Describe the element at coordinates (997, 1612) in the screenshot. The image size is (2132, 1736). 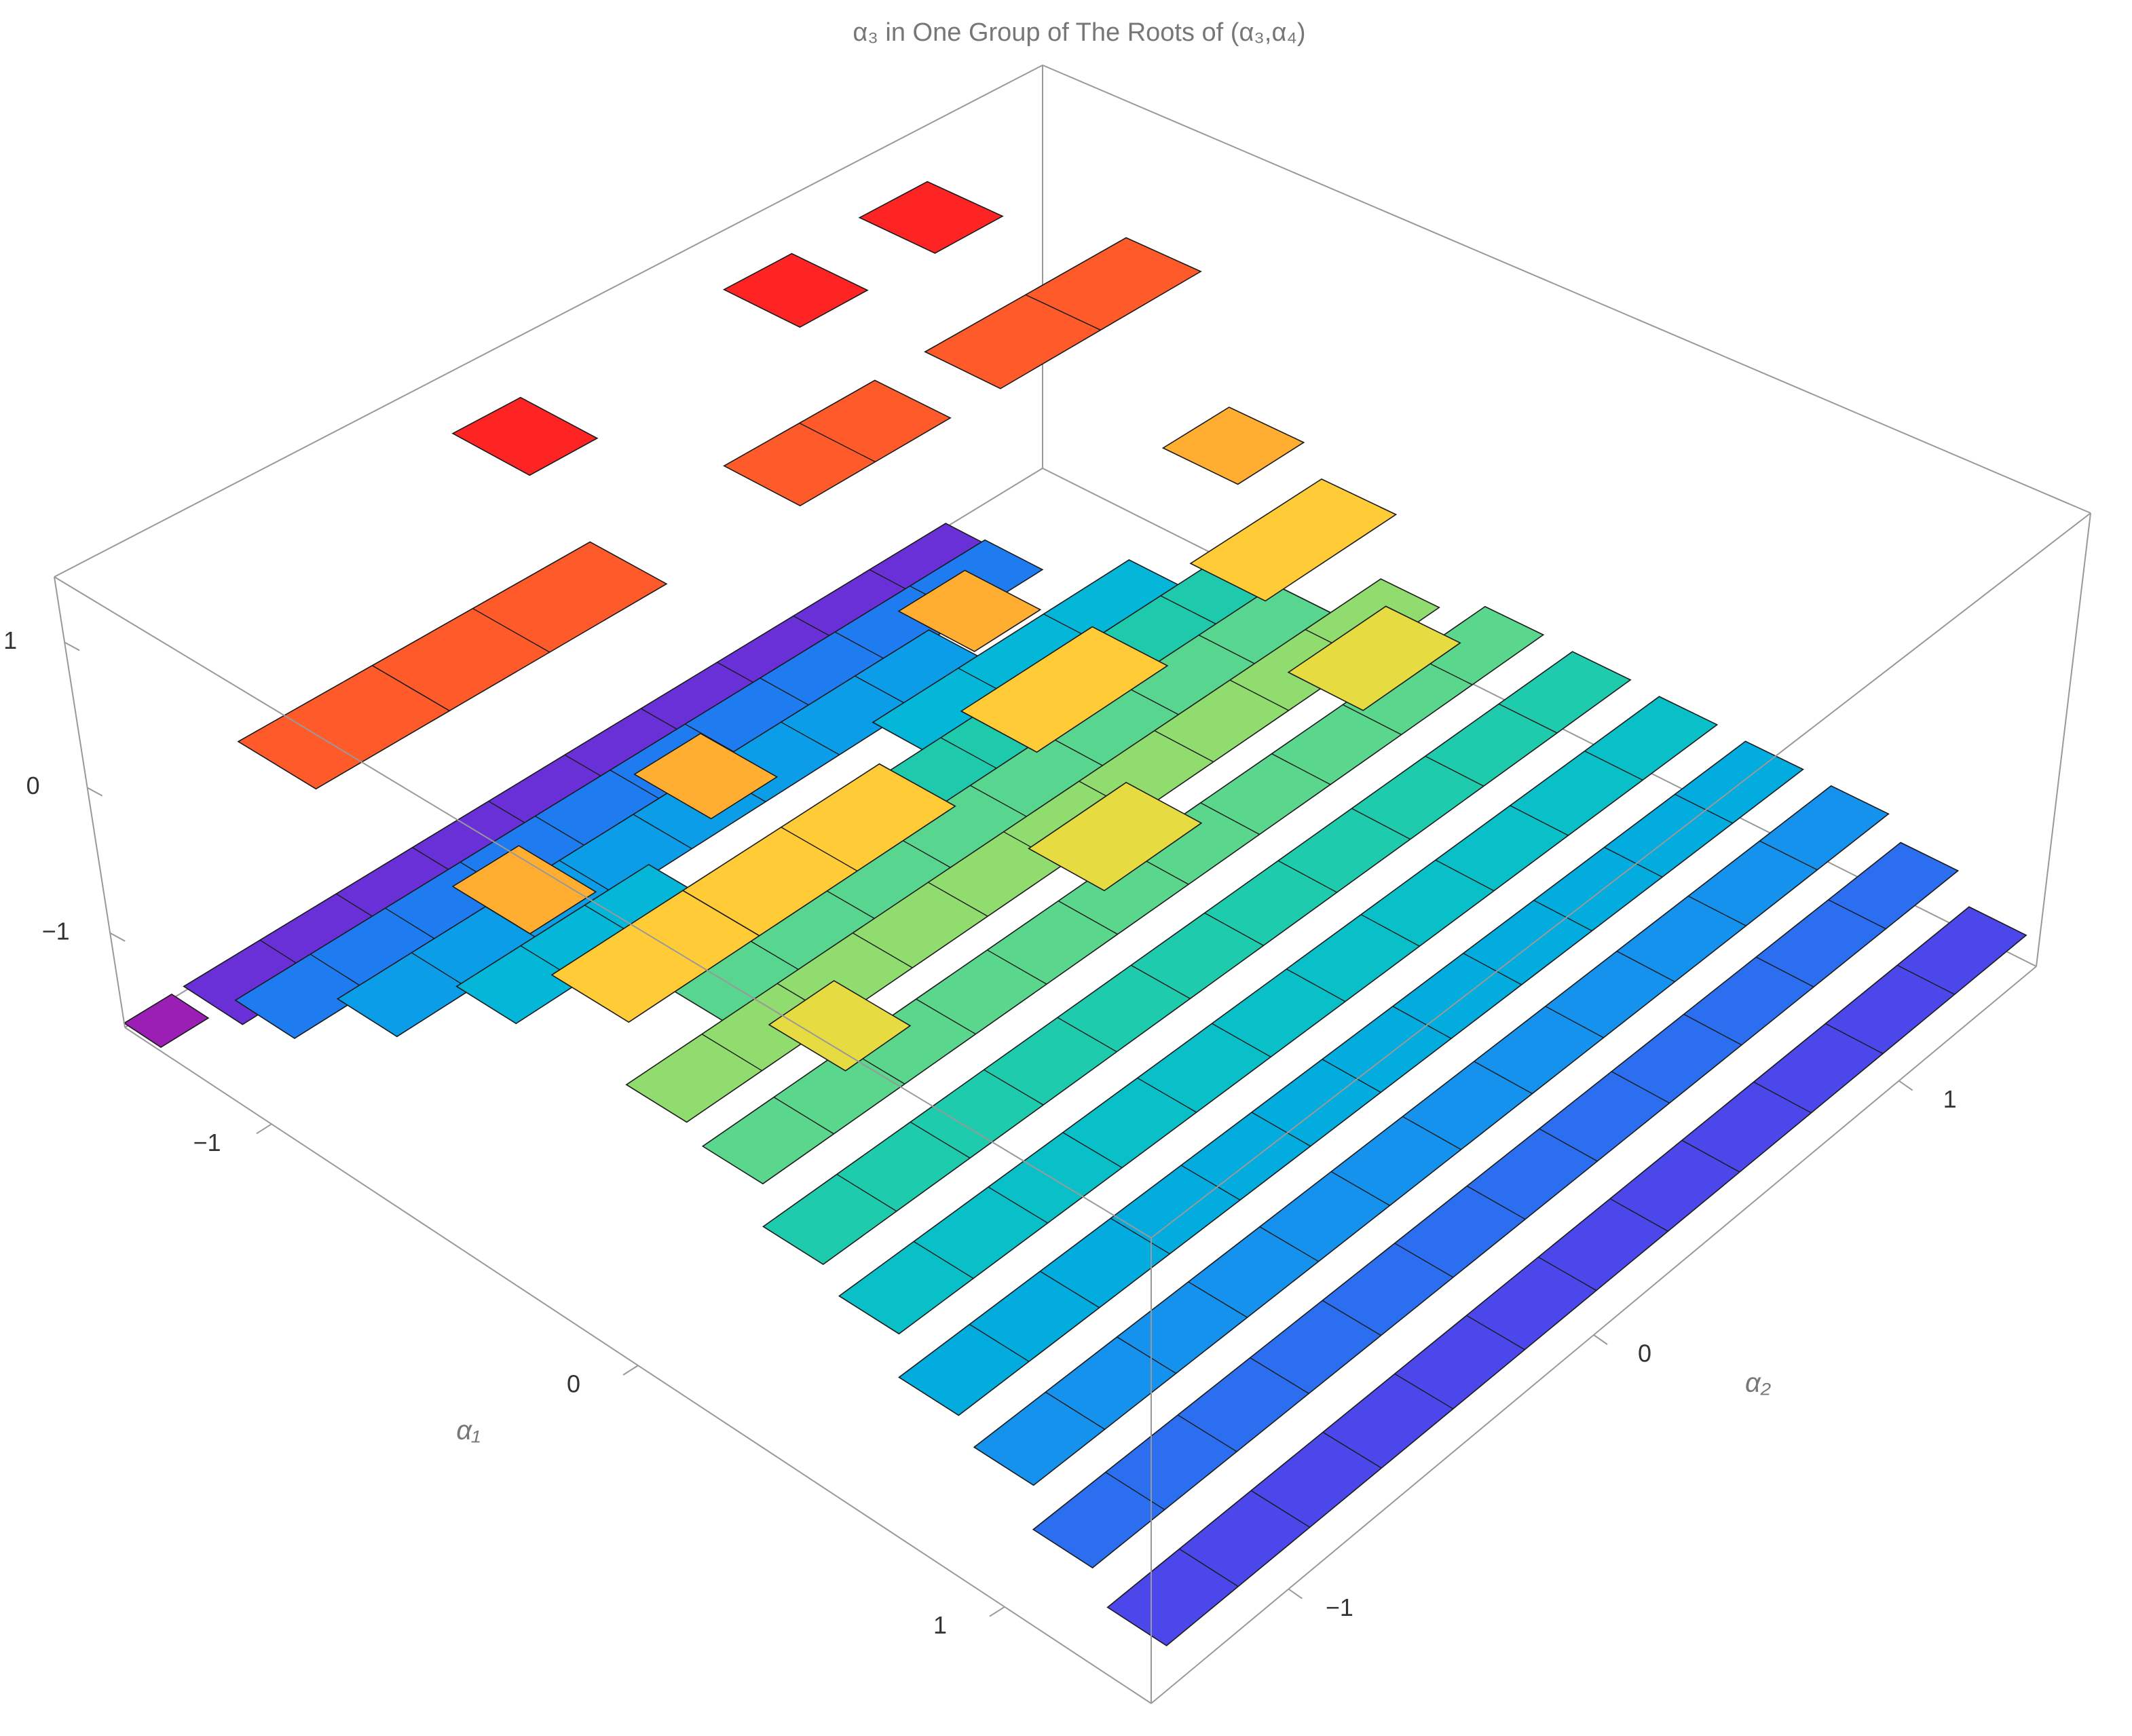
I see `x-tick` at that location.